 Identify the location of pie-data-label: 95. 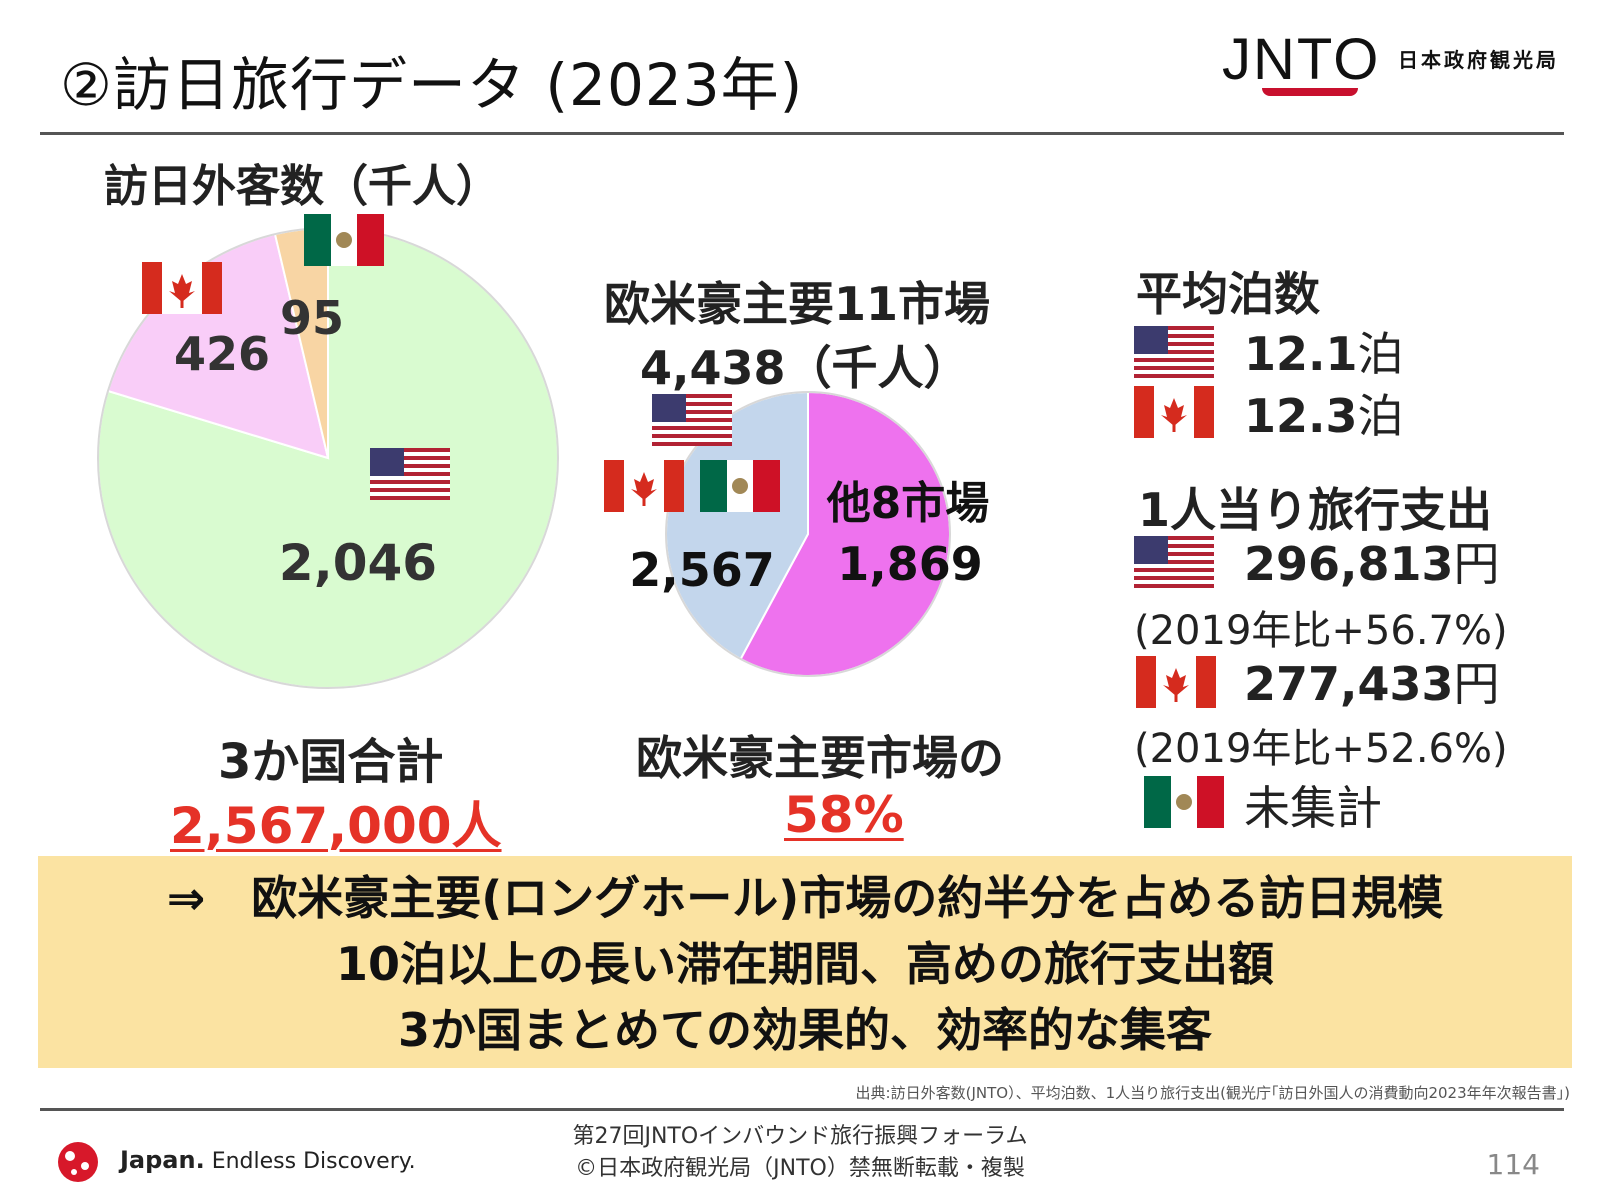
(312, 318).